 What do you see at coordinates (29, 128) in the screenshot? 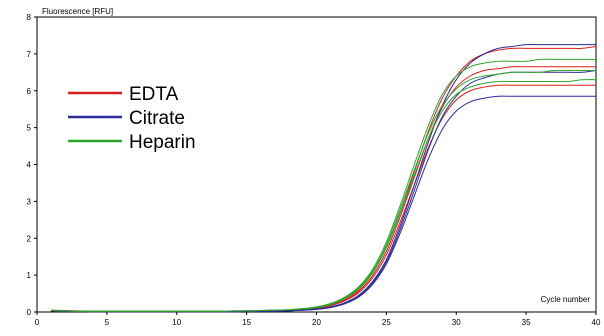
I see `y-tick-label: 5` at bounding box center [29, 128].